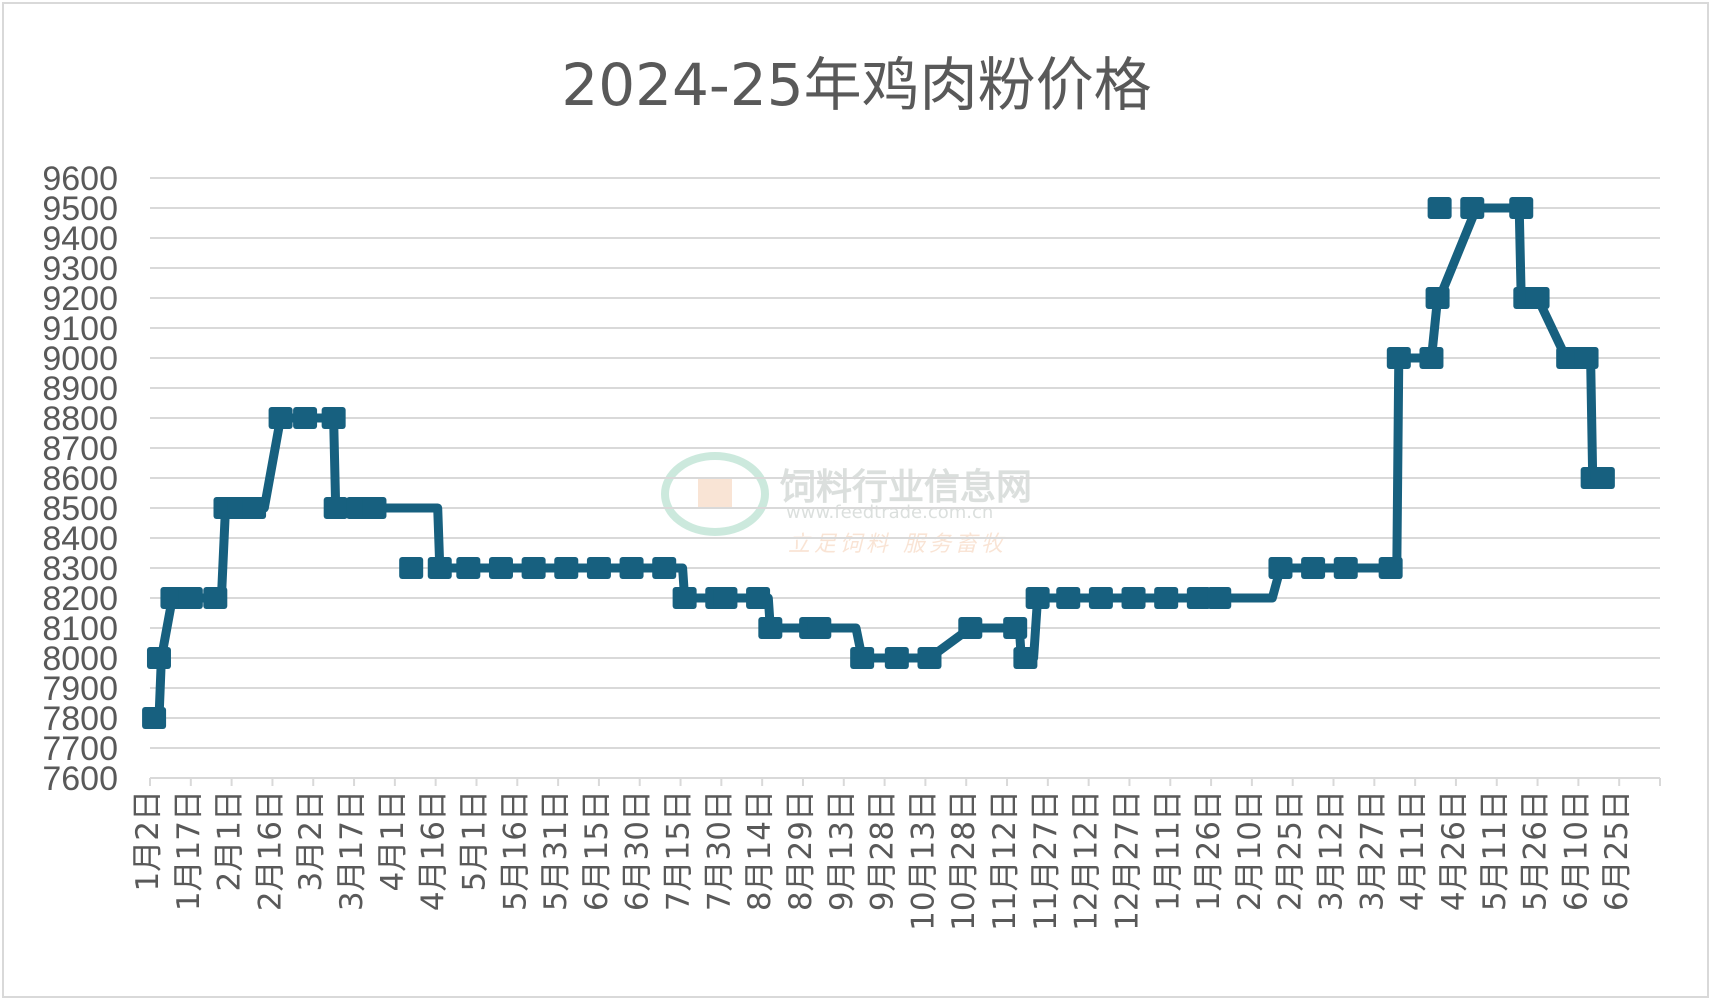 Image resolution: width=1713 pixels, height=1002 pixels. Describe the element at coordinates (474, 840) in the screenshot. I see `x-tick-label: 5月1日` at that location.